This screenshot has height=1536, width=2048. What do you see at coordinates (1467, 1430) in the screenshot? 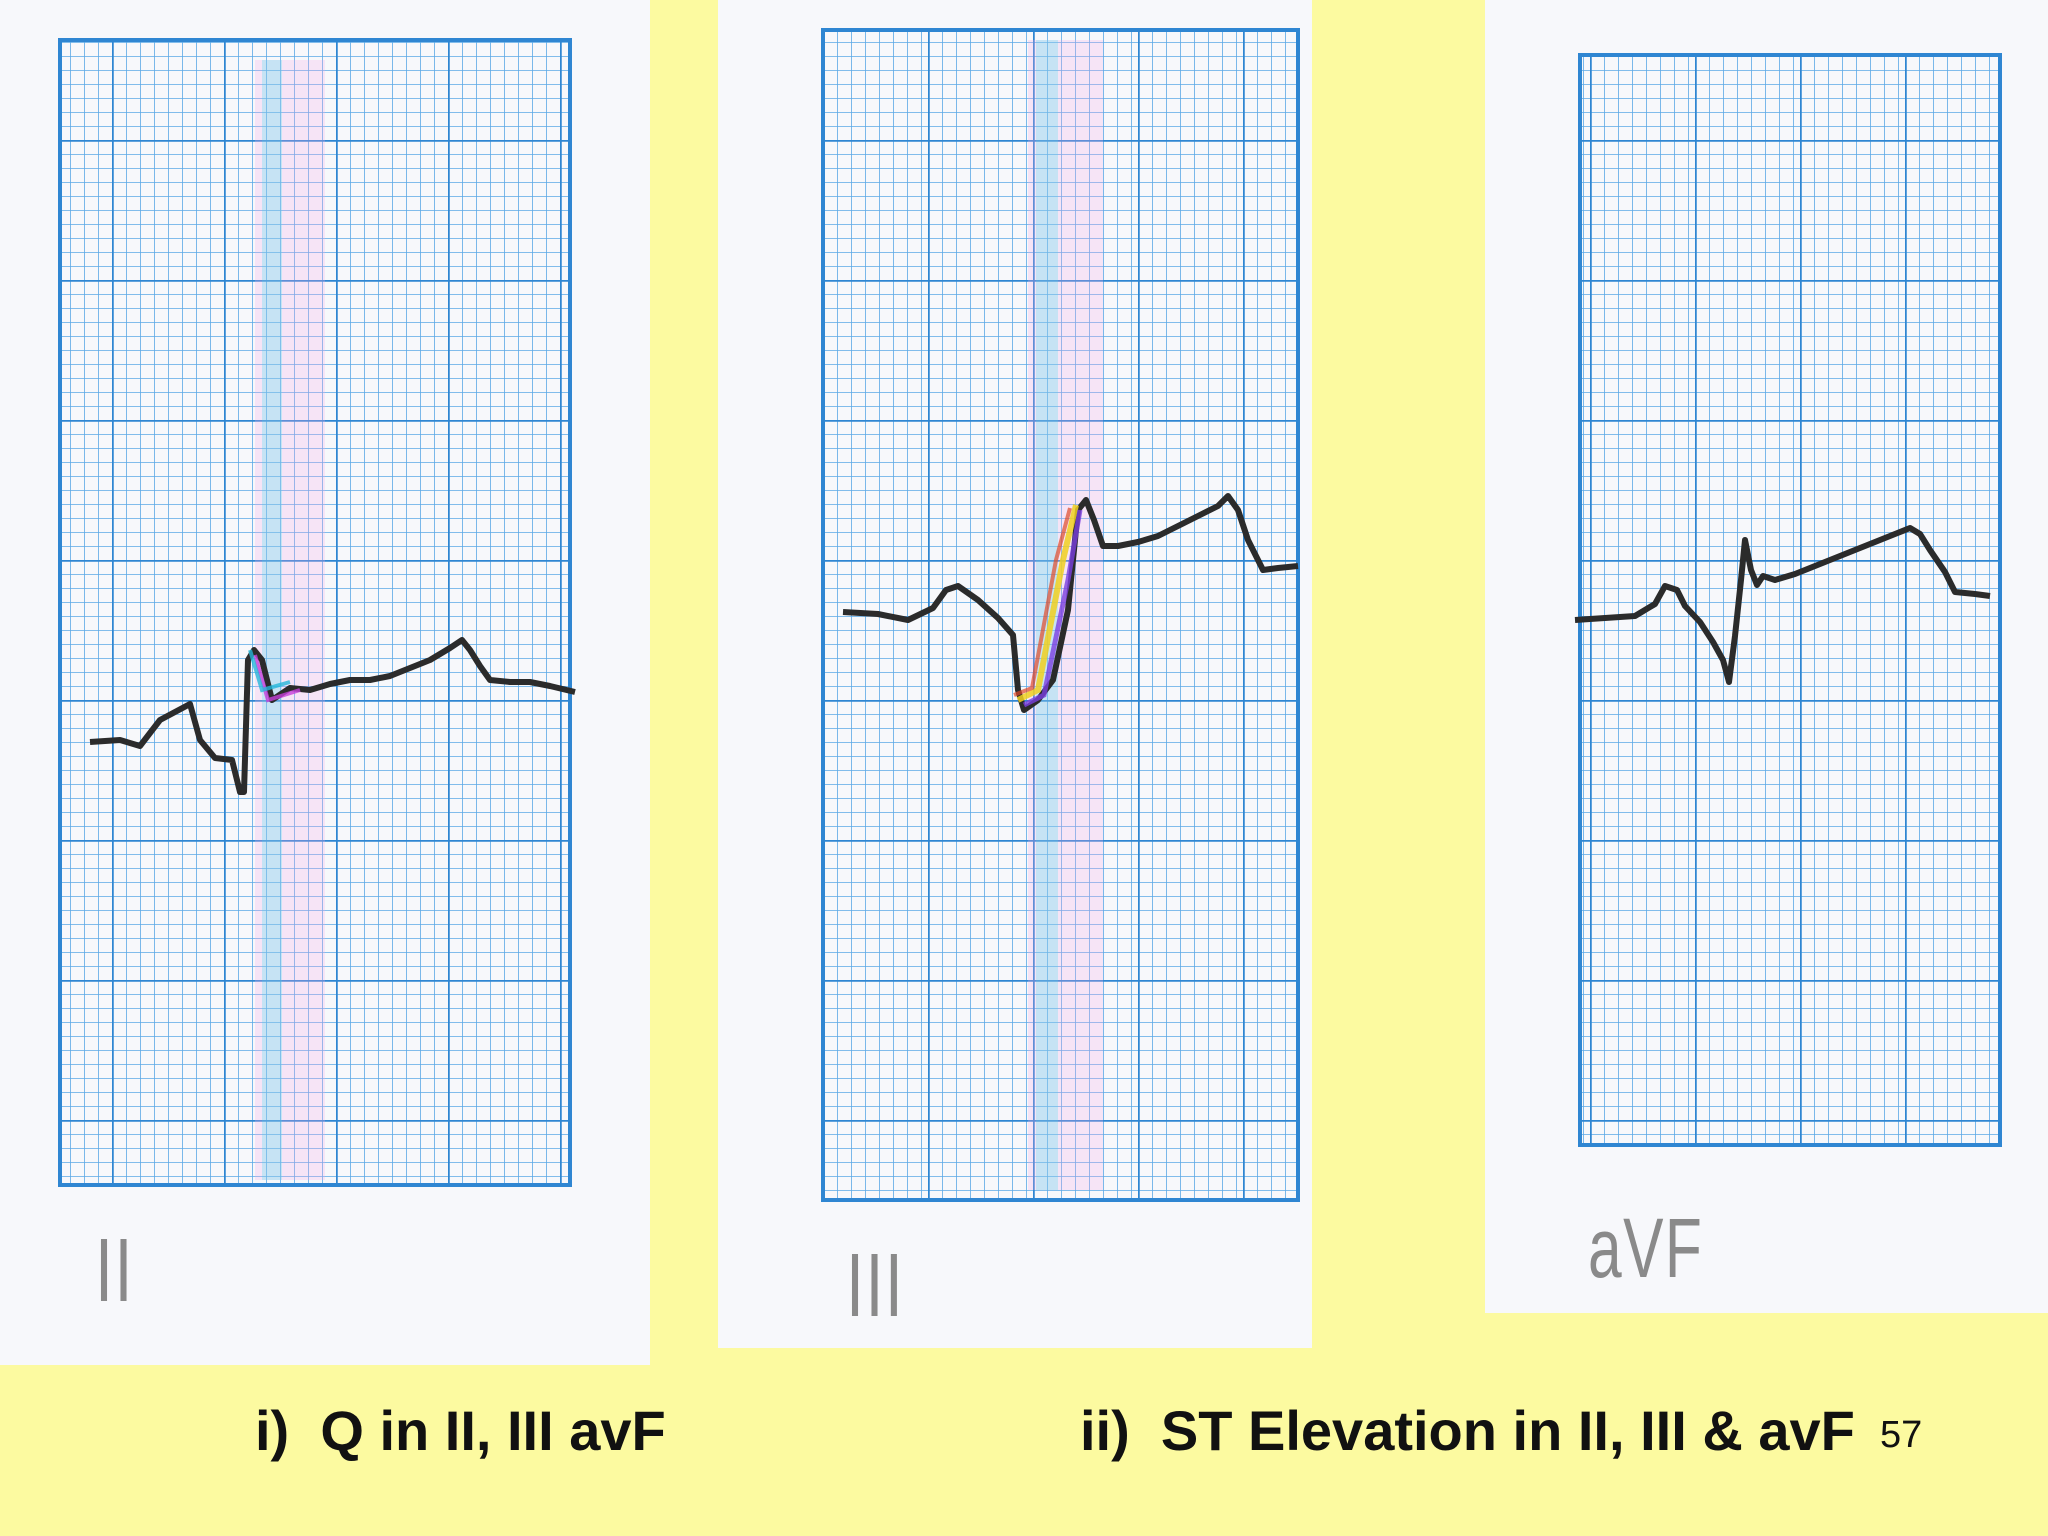
I see `caption-st-elevation: ii) ST Elevation in II, III & avF` at bounding box center [1467, 1430].